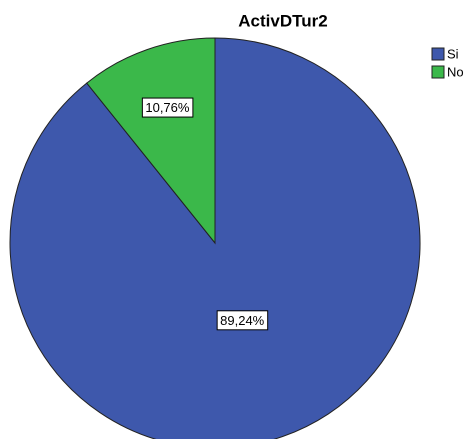 This screenshot has width=475, height=439. I want to click on data-label: 10,76%, so click(167, 107).